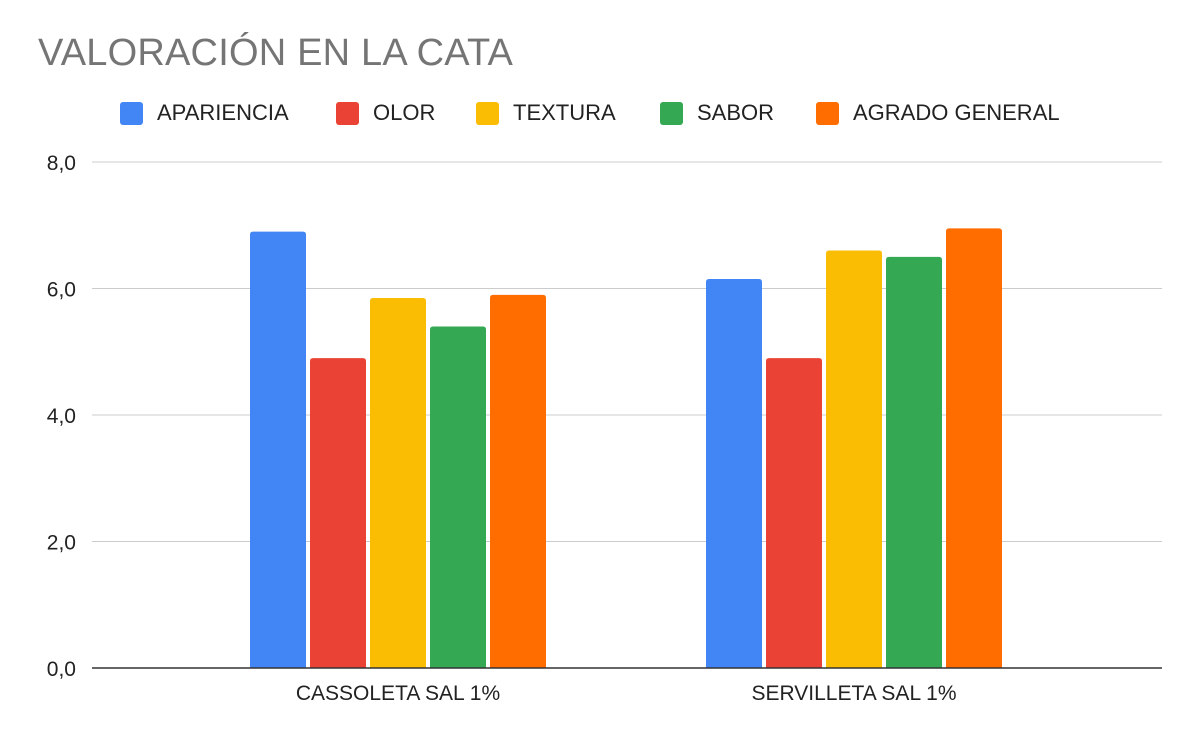 The image size is (1200, 742). Describe the element at coordinates (398, 693) in the screenshot. I see `x-tick-label: CASSOLETA SAL 1%` at that location.